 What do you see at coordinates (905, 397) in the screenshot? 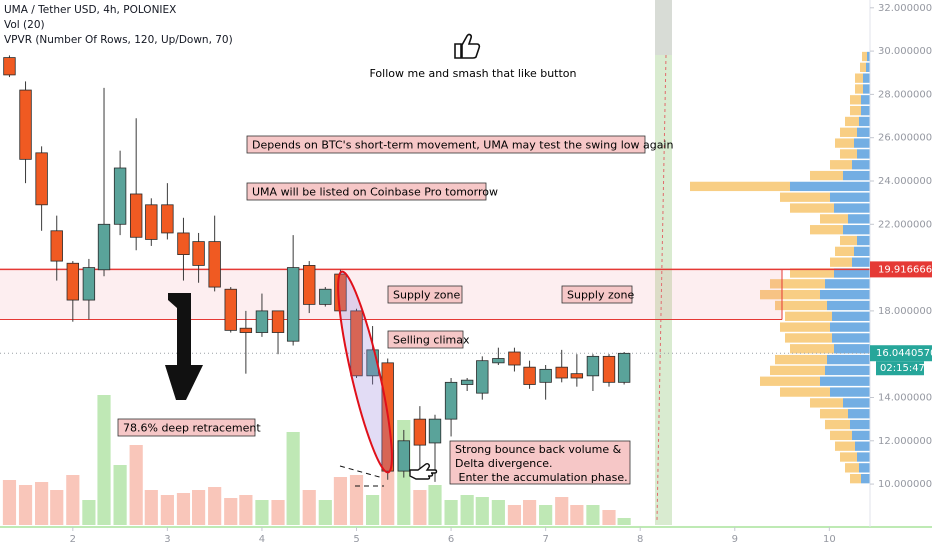
I see `y-tick-label: 14.00000000` at bounding box center [905, 397].